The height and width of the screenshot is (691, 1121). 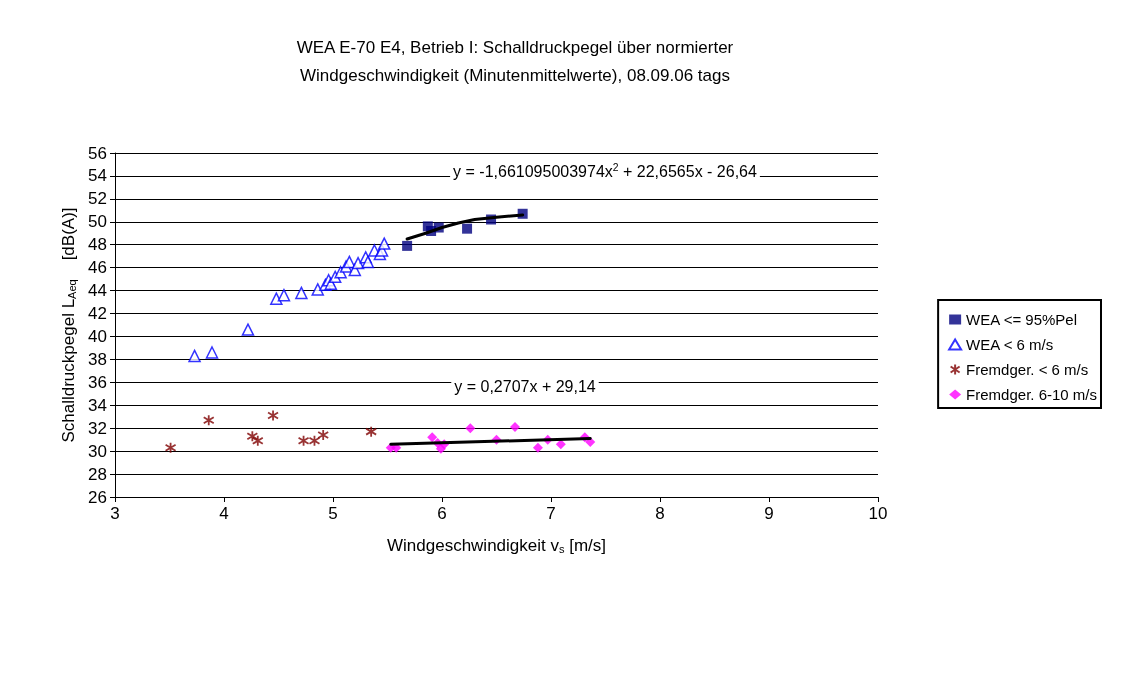 What do you see at coordinates (515, 61) in the screenshot?
I see `chart-title: WEA E-70 E4, Betrieb I: Schalldruckpegel über normierter Windgeschwindigkeit (Minutenmittelwerte), 08.09.06 tags` at bounding box center [515, 61].